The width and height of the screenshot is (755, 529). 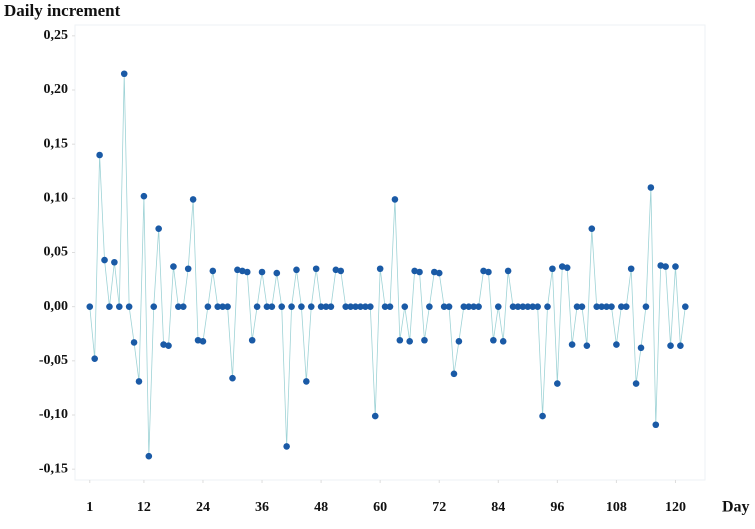 What do you see at coordinates (53, 468) in the screenshot?
I see `y-tick-label: -0,15` at bounding box center [53, 468].